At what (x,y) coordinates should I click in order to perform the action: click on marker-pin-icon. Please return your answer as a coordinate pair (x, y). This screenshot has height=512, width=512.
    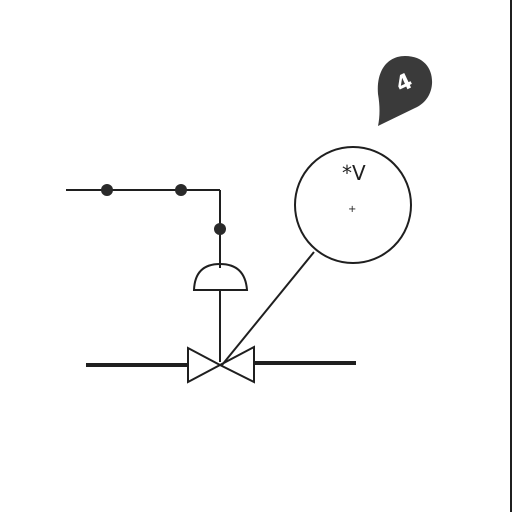
    Looking at the image, I should click on (405, 91).